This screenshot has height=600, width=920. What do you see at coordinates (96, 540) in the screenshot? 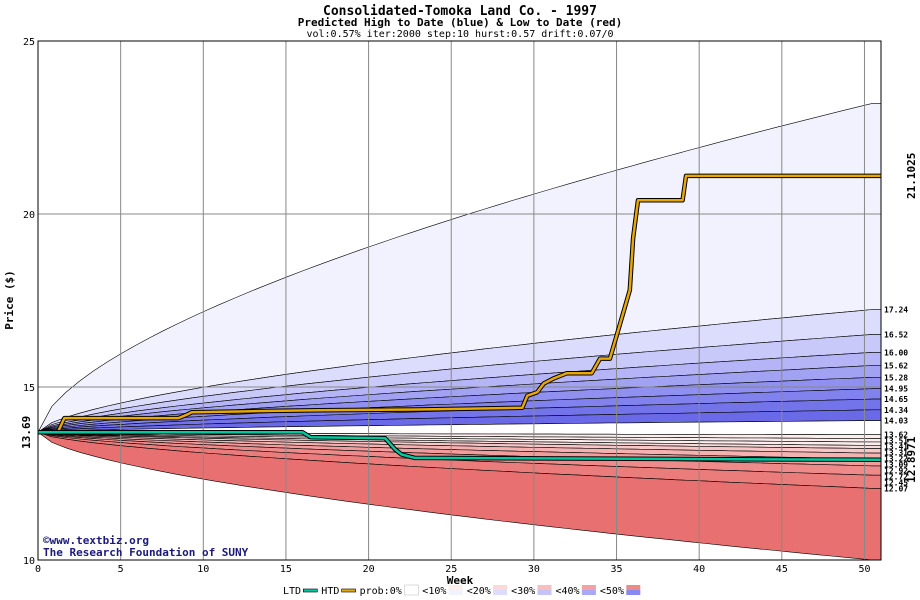
I see `credit-site: ©www.textbiz.org` at bounding box center [96, 540].